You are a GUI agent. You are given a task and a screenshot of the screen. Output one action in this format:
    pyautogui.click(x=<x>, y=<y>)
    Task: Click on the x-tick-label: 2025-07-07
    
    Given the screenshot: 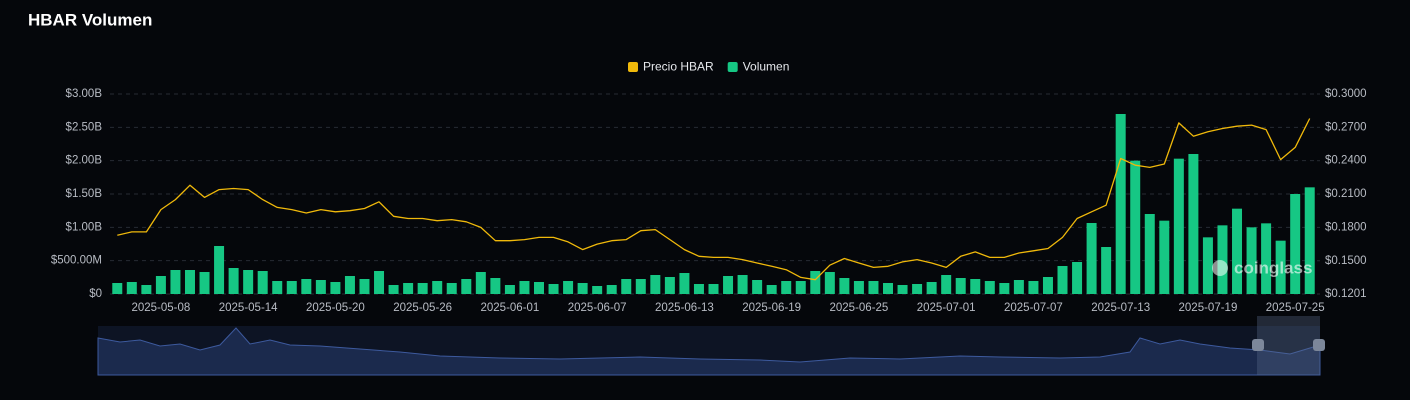 What is the action you would take?
    pyautogui.click(x=1033, y=308)
    